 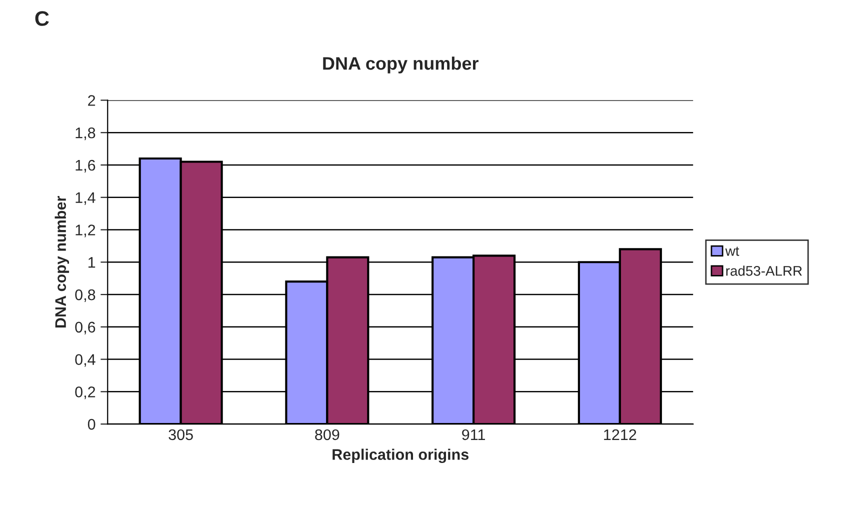 What do you see at coordinates (401, 65) in the screenshot?
I see `chart-title: DNA copy number` at bounding box center [401, 65].